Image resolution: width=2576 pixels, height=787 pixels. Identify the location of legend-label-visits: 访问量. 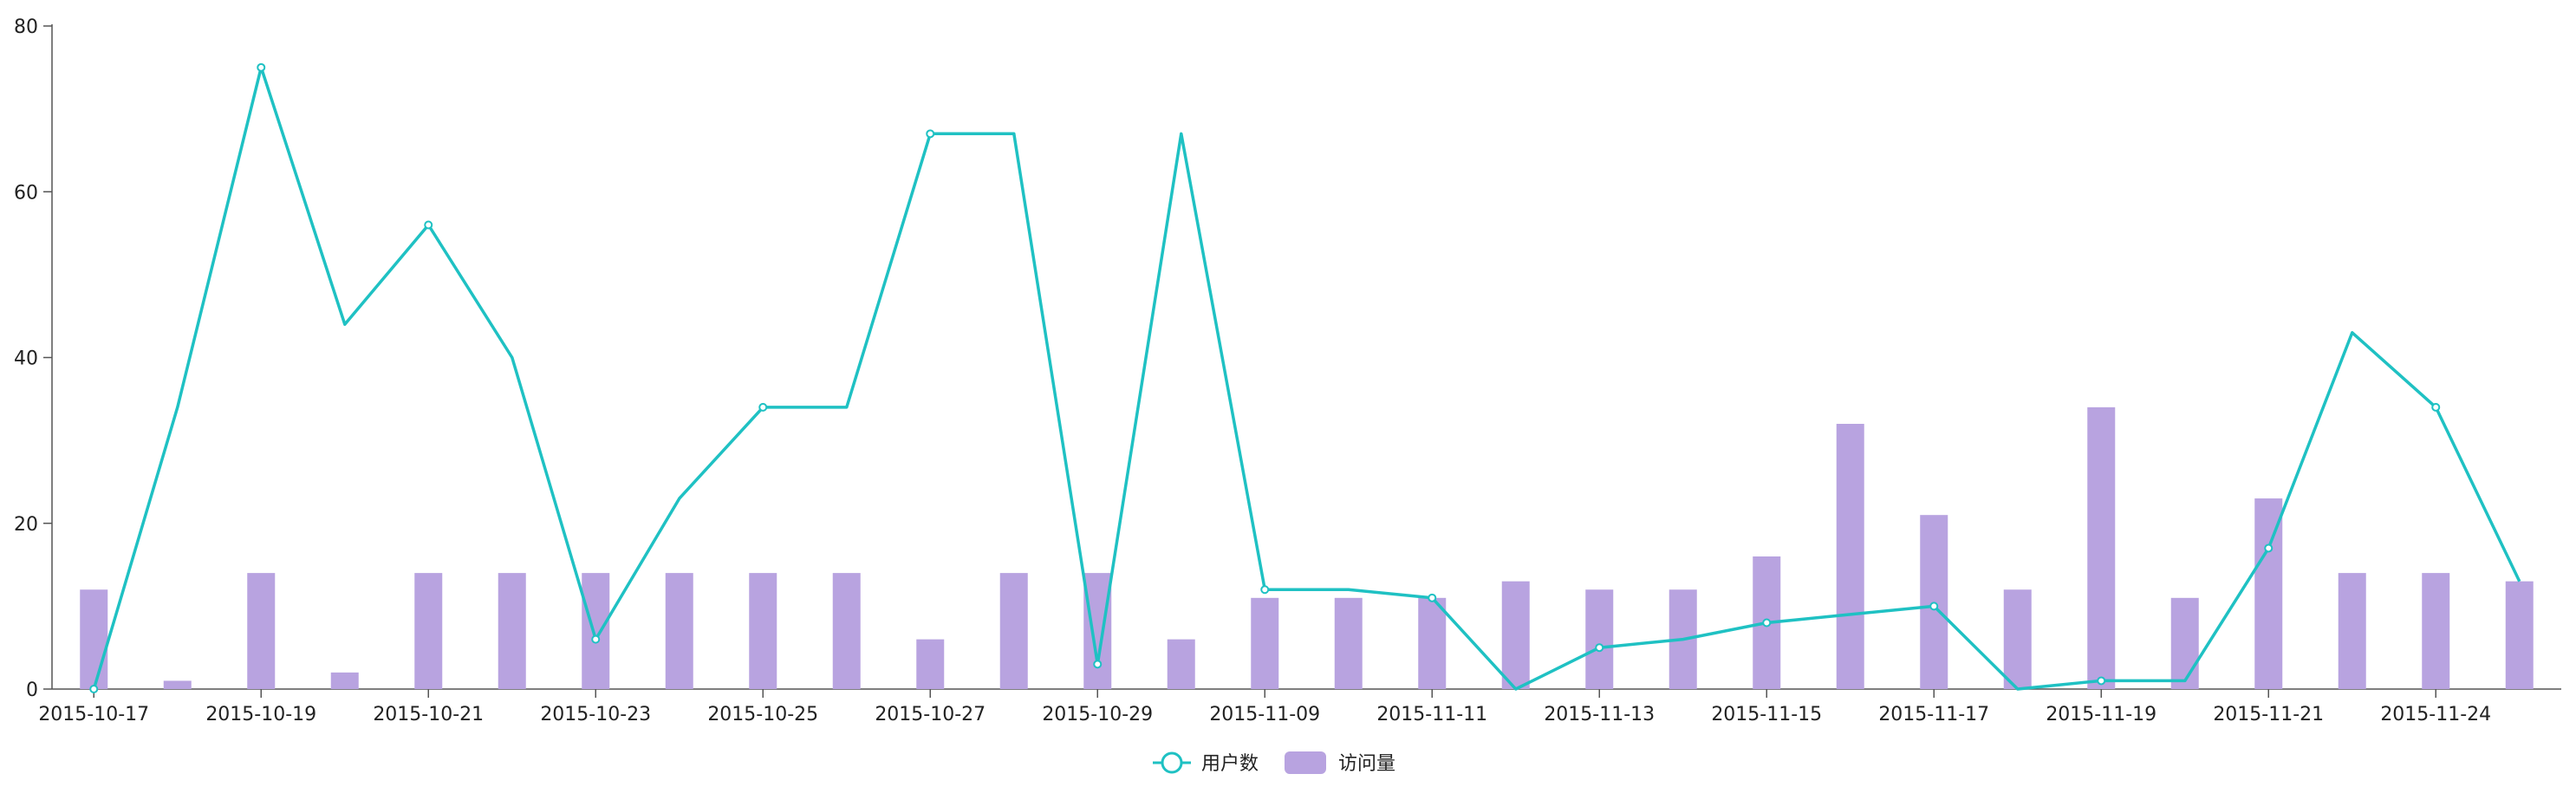
(1366, 764).